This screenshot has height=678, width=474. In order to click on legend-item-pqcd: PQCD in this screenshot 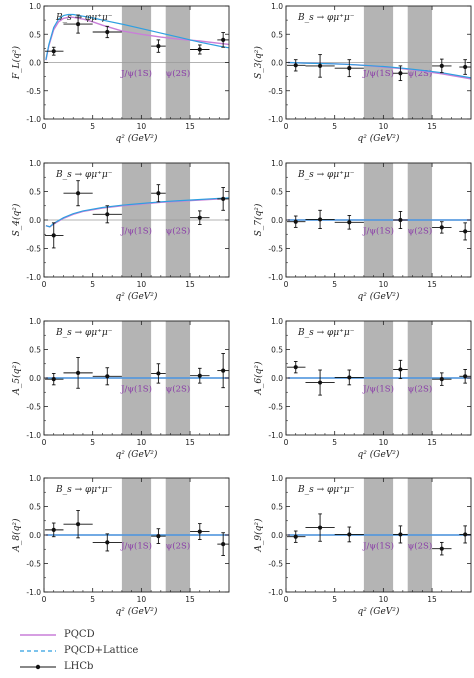, I will do `click(118, 635)`.